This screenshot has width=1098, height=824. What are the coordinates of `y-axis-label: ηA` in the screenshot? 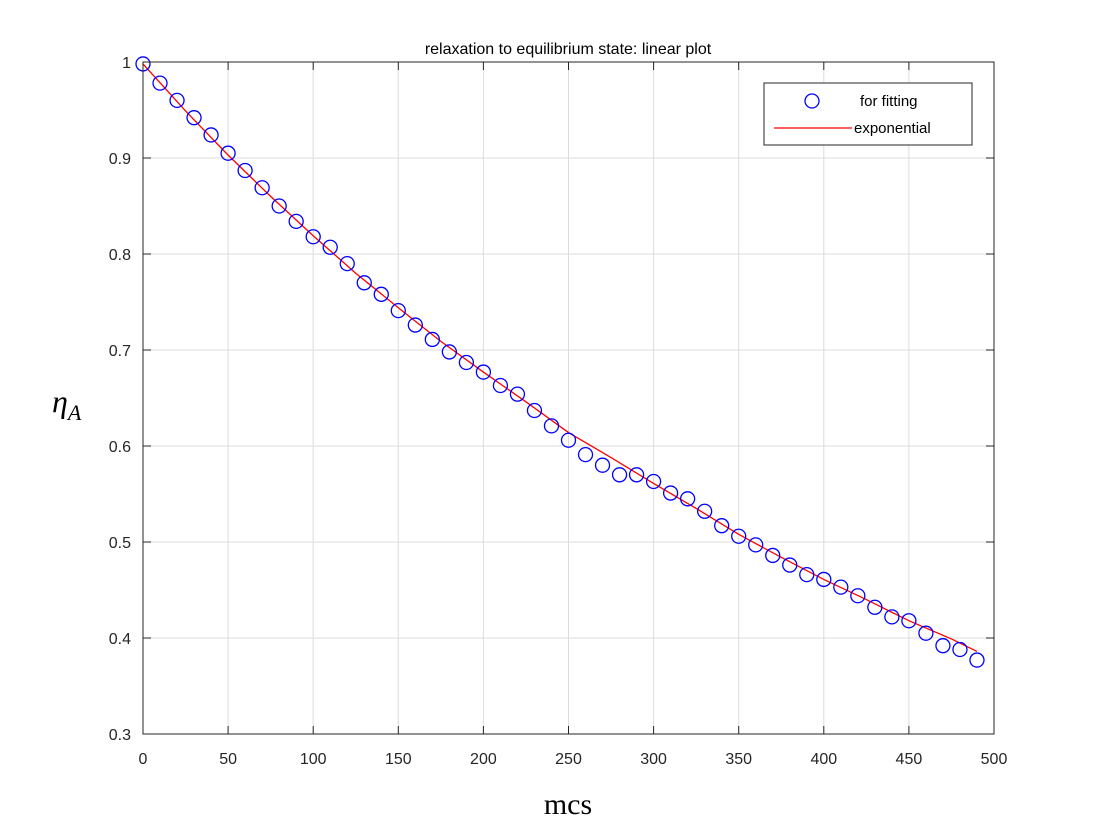 It's located at (67, 404).